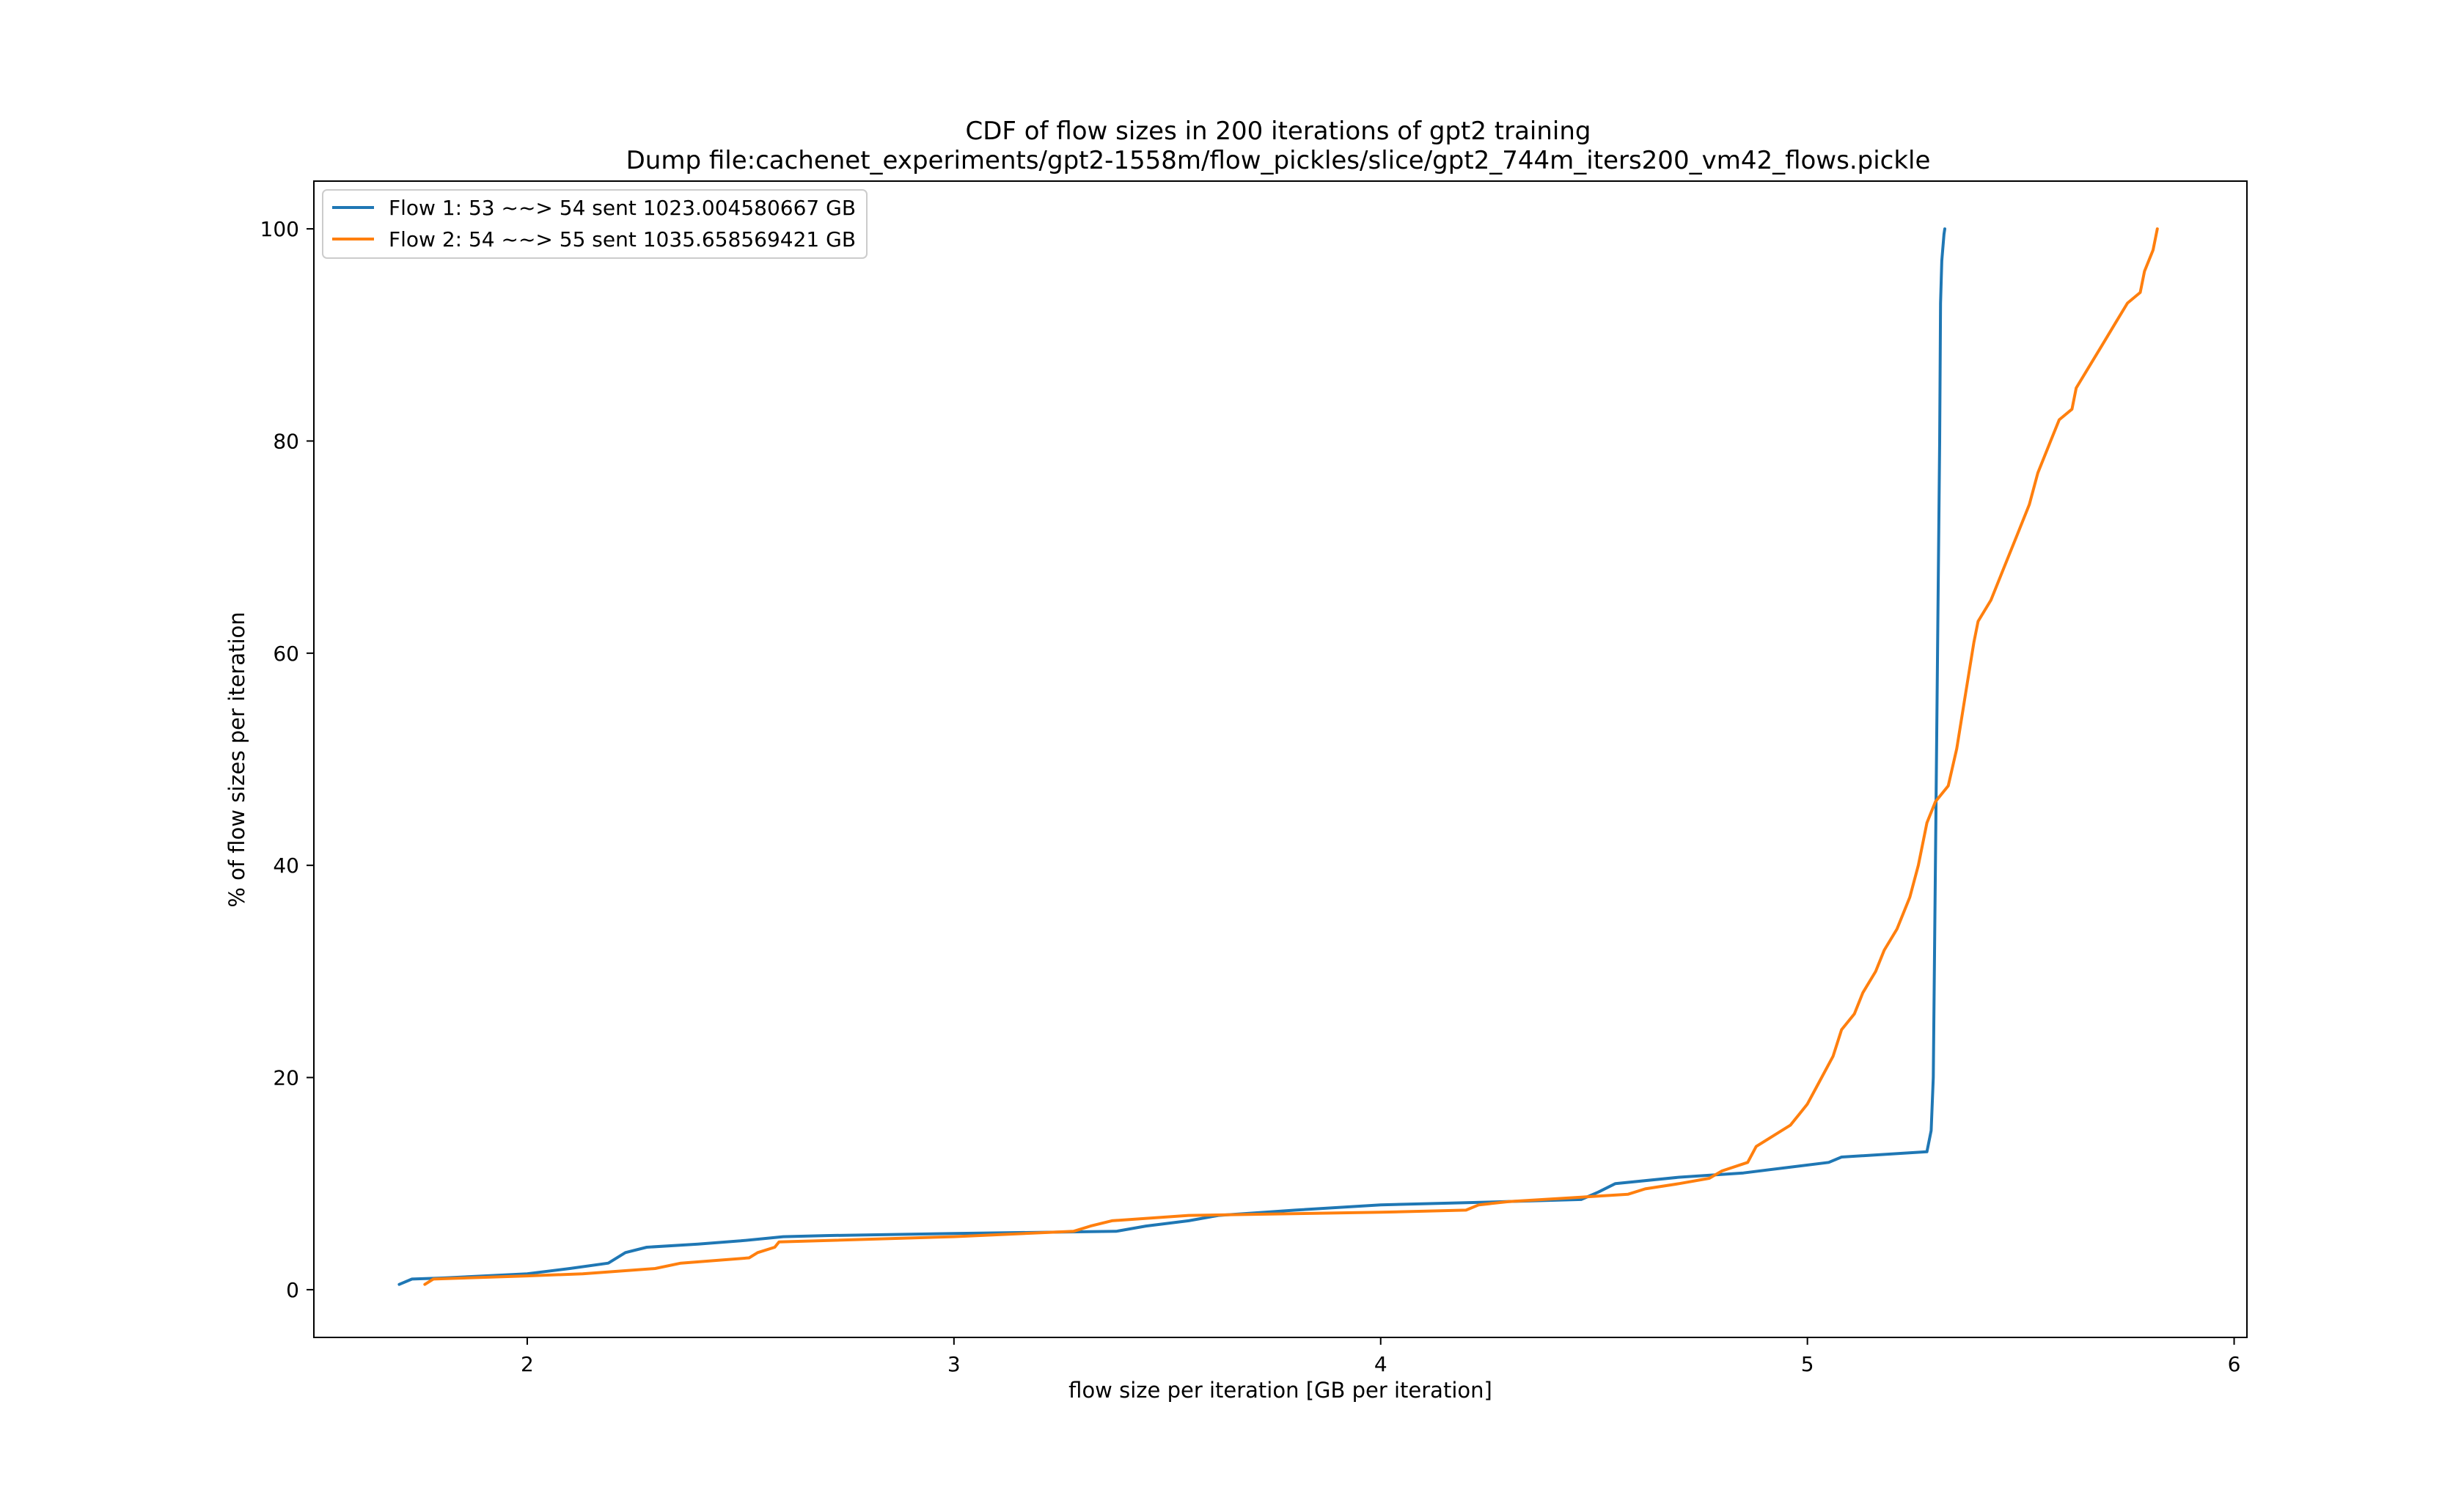 This screenshot has width=2464, height=1487. I want to click on x-axis: 2 3 4 5 6, so click(1380, 1356).